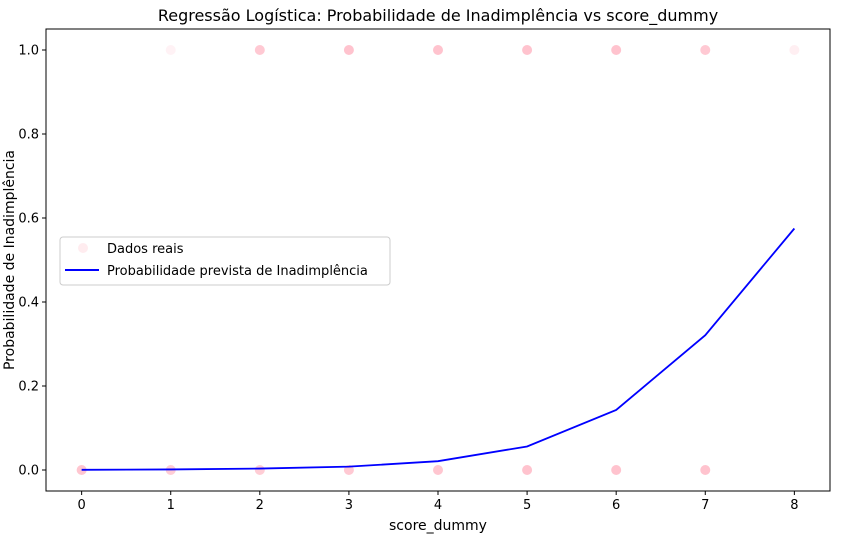 The width and height of the screenshot is (852, 547). What do you see at coordinates (32, 261) in the screenshot?
I see `y-axis-ticks: 0.0 0.2 0.4 0.6 0.8 1.0` at bounding box center [32, 261].